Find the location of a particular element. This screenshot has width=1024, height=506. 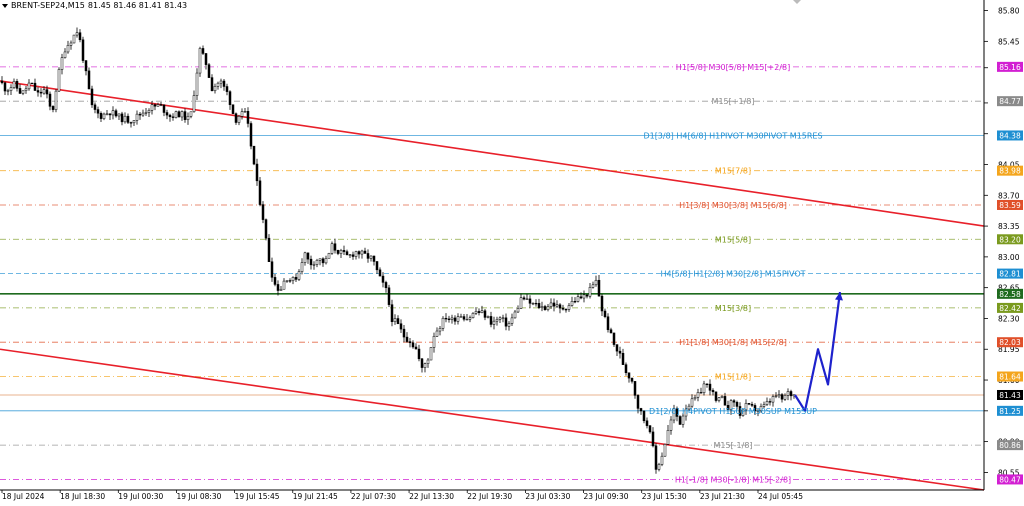

level-price-tag-text: 81.25 is located at coordinates (1010, 411).